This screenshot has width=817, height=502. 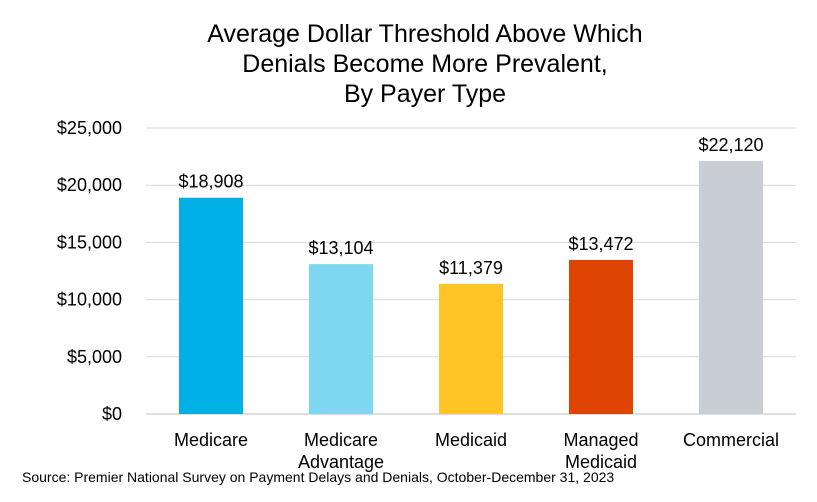 What do you see at coordinates (471, 268) in the screenshot?
I see `data-label: $11,379` at bounding box center [471, 268].